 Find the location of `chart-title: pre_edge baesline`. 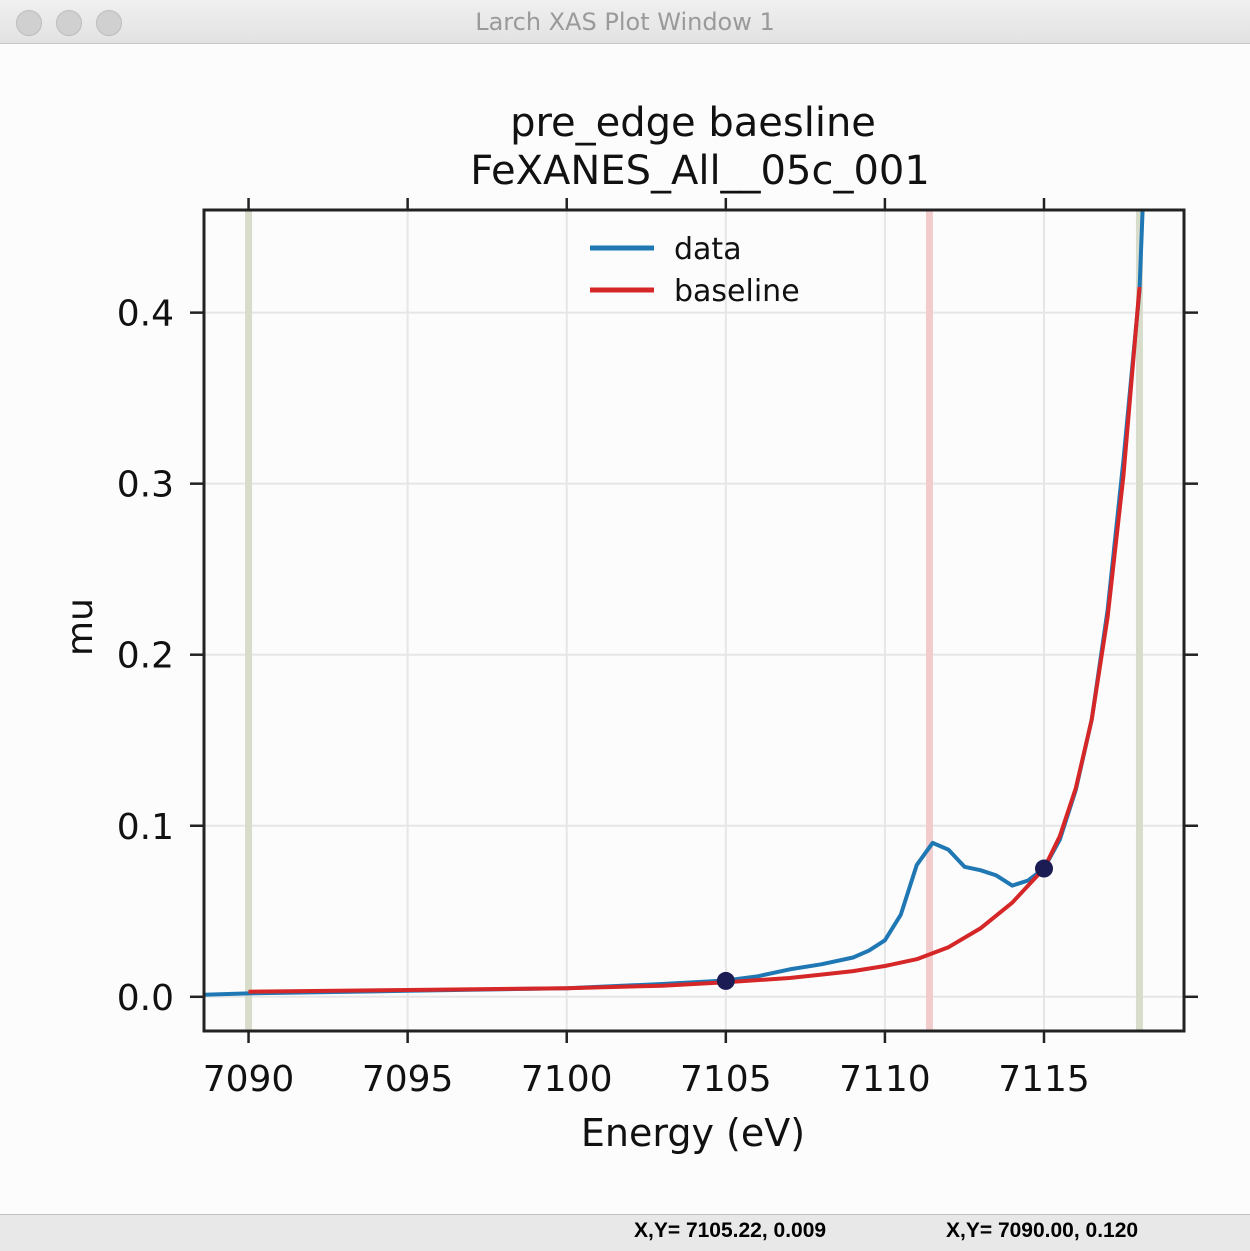

chart-title: pre_edge baesline is located at coordinates (693, 123).